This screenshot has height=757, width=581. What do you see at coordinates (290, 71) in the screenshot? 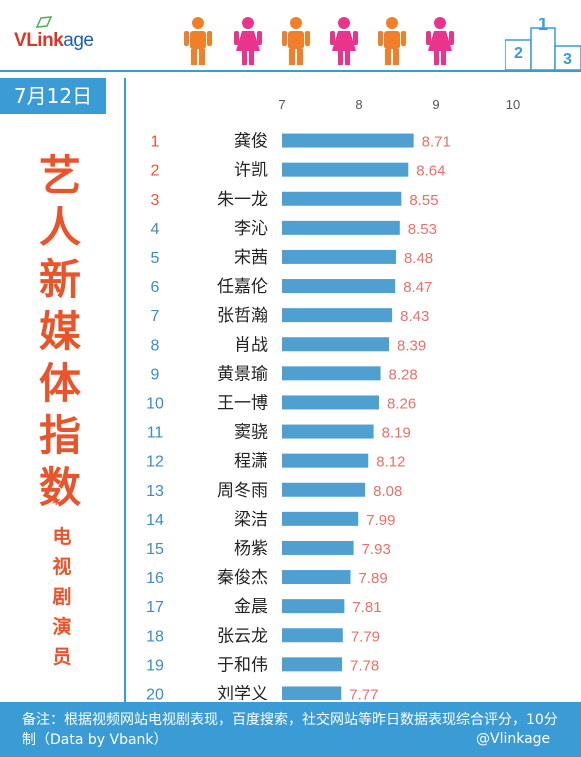
I see `header-divider` at bounding box center [290, 71].